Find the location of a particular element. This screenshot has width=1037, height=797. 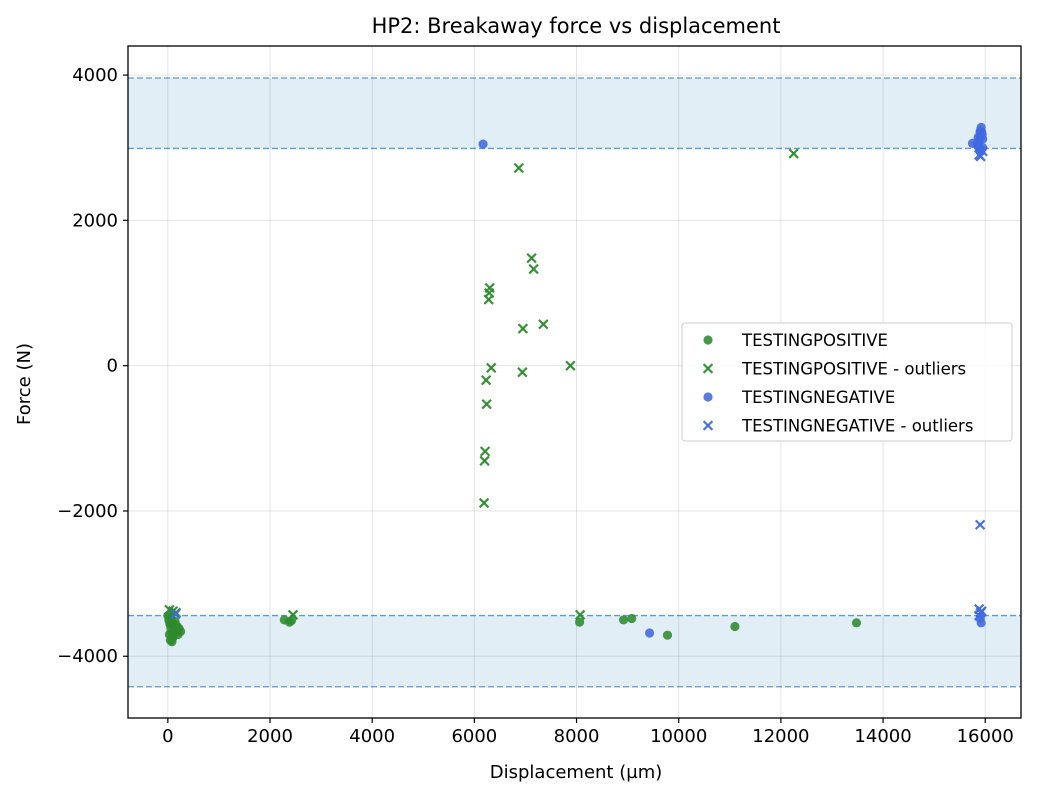

x-tick-label: 0 is located at coordinates (167, 736).